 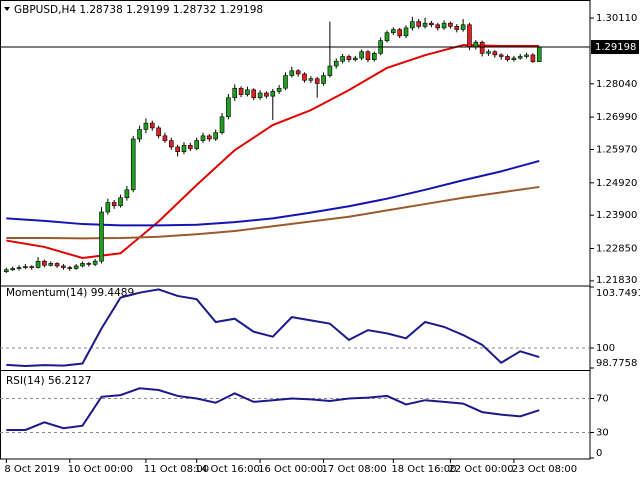 What do you see at coordinates (176, 469) in the screenshot?
I see `x-tick-label: 11 Oct 08:00` at bounding box center [176, 469].